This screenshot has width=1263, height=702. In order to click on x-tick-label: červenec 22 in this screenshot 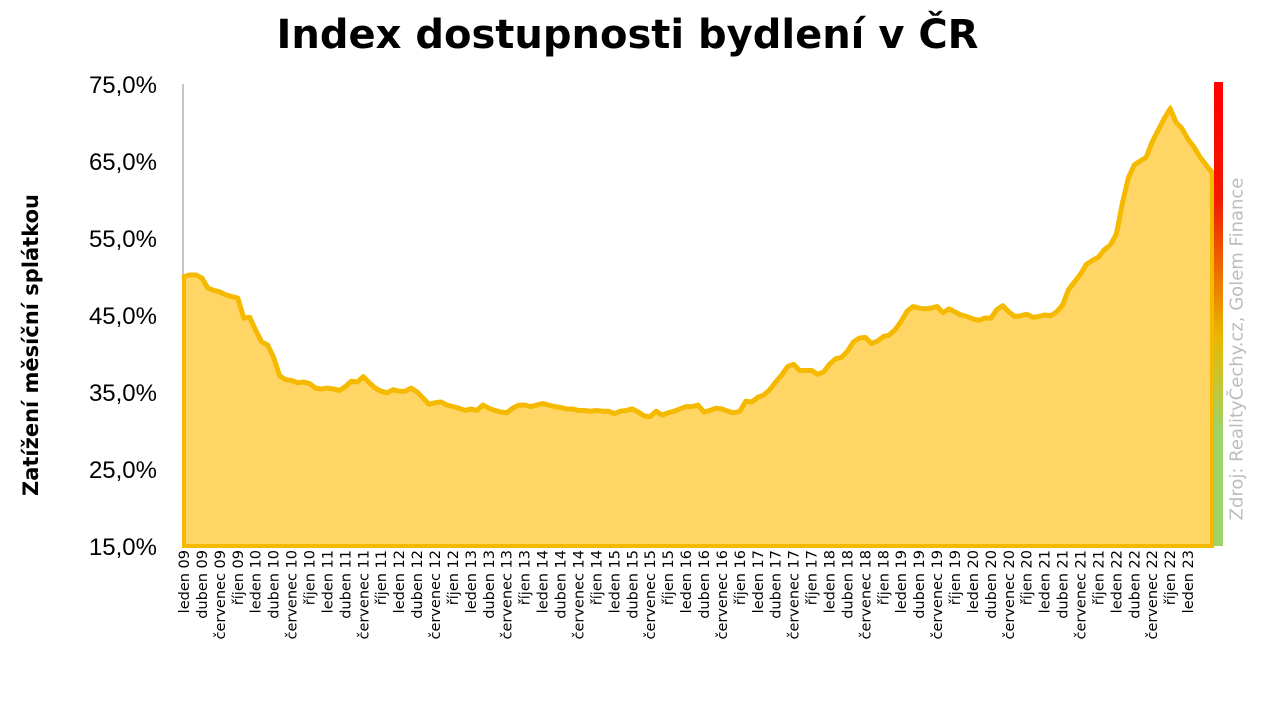, I will do `click(1153, 595)`.